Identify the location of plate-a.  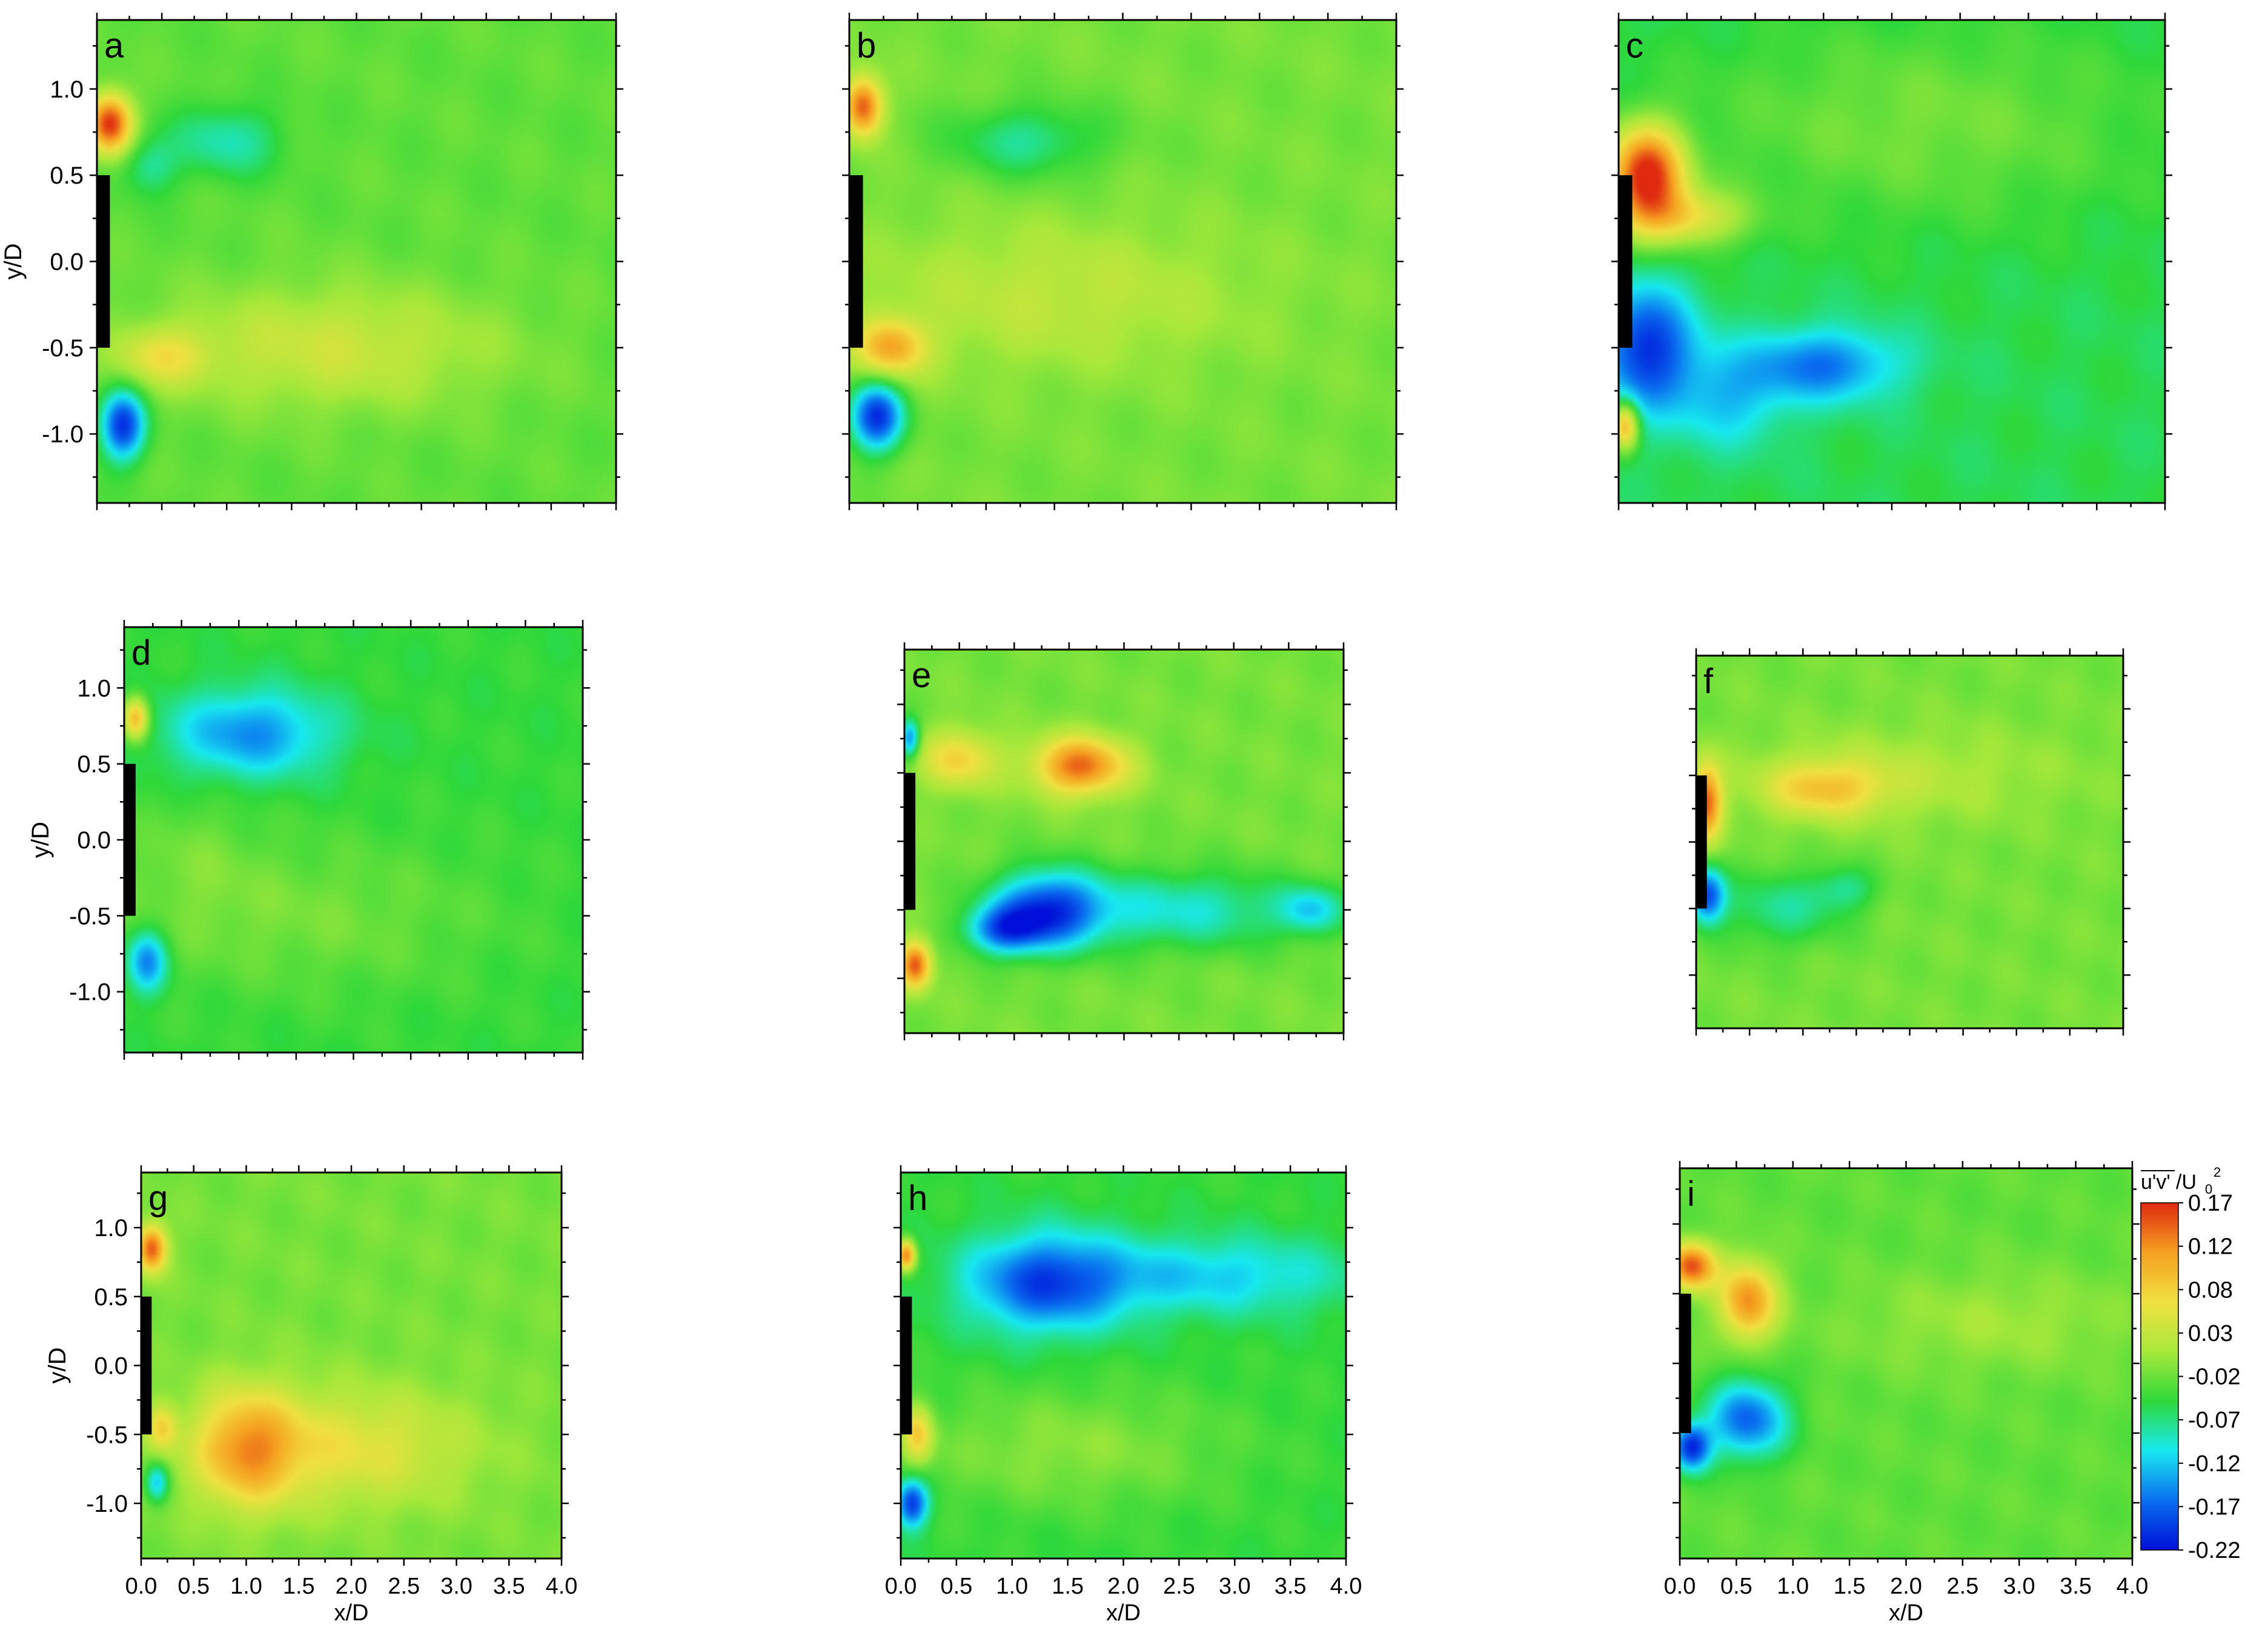
(103, 261).